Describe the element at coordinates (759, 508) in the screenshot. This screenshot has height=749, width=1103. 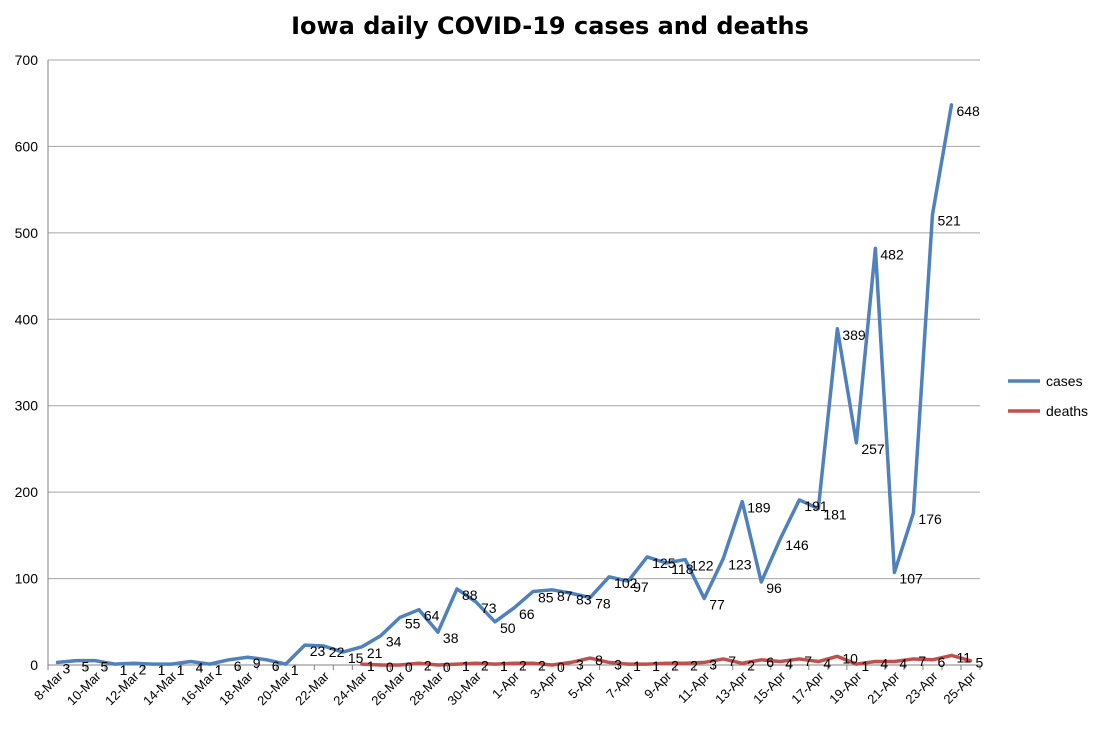
I see `data-label-cases: 189` at that location.